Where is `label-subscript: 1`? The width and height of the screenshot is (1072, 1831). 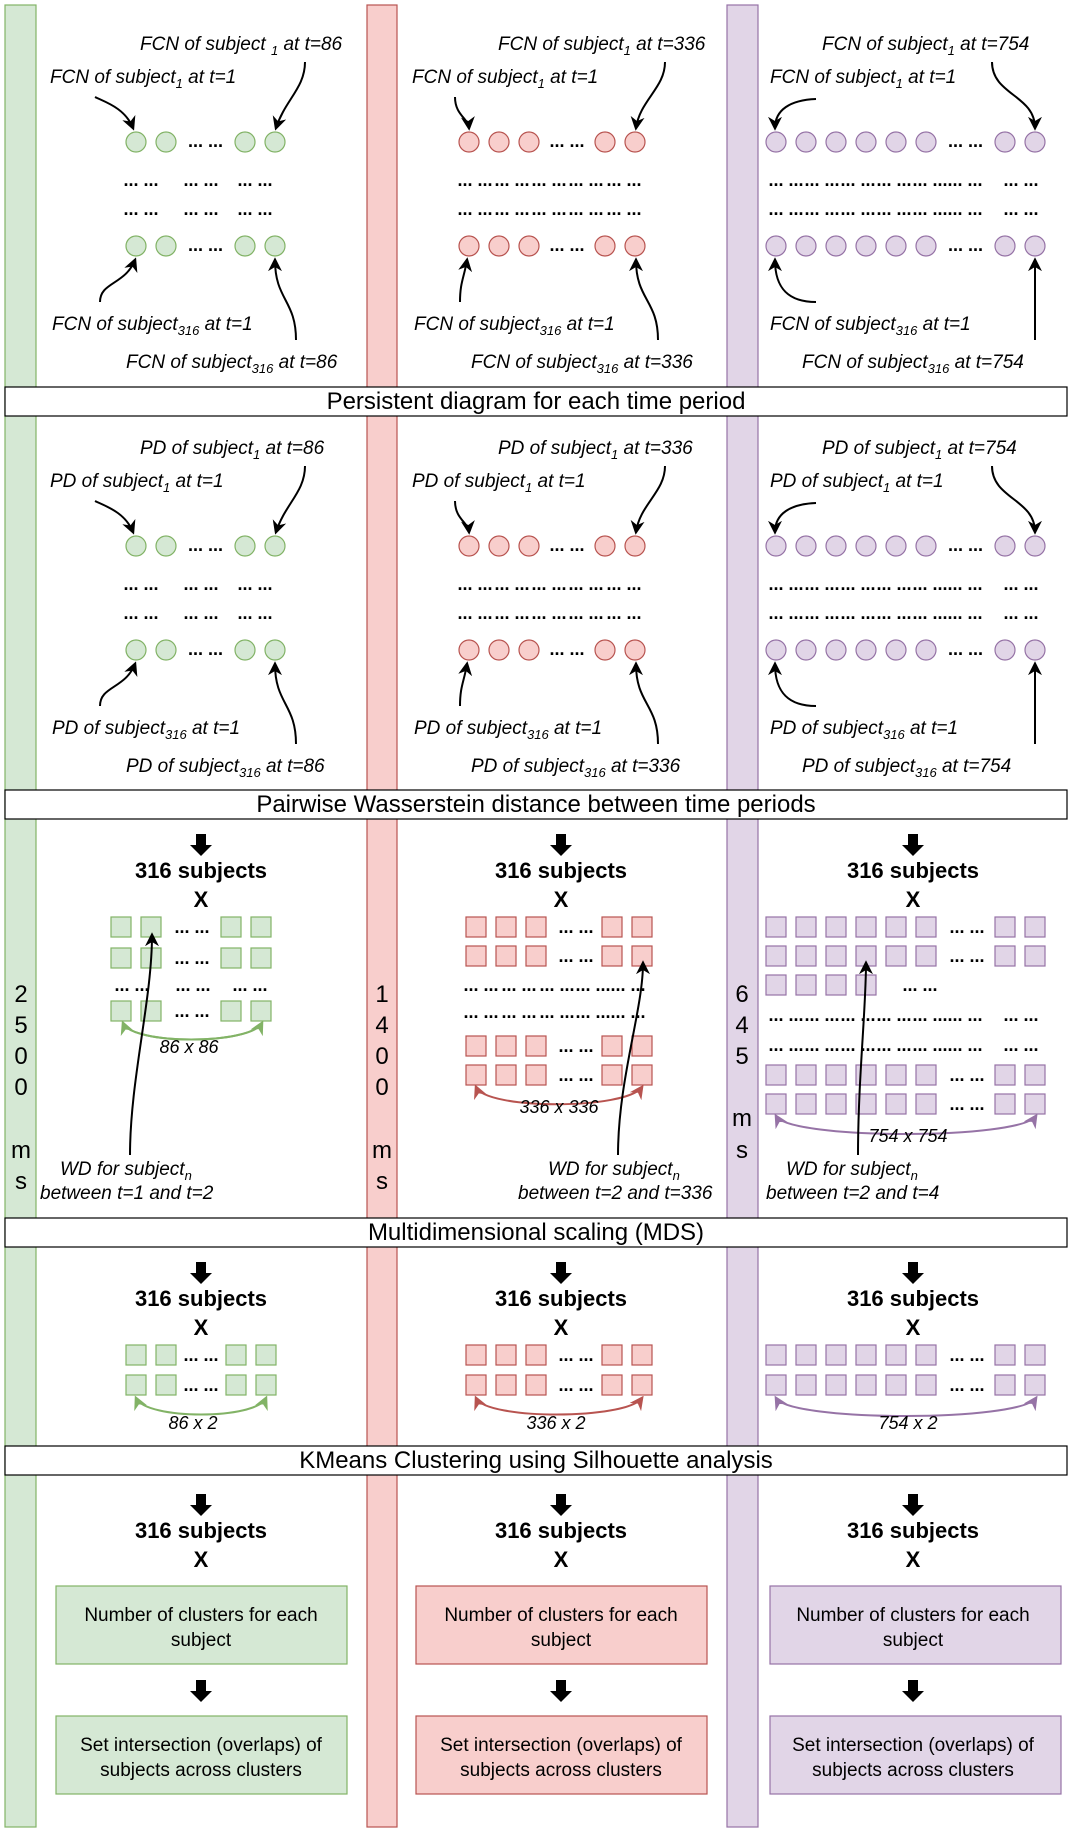 label-subscript: 1 is located at coordinates (951, 50).